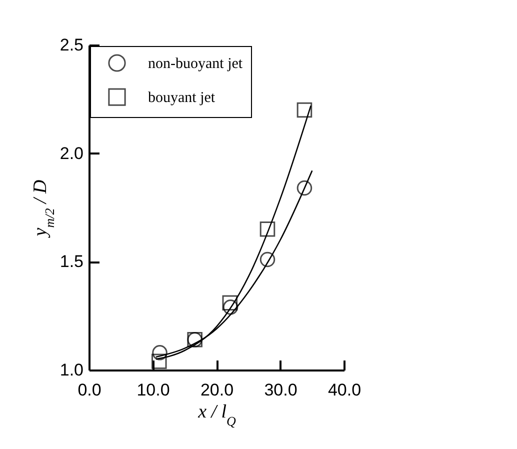 The width and height of the screenshot is (517, 449). I want to click on legend-label: bouyant jet, so click(182, 98).